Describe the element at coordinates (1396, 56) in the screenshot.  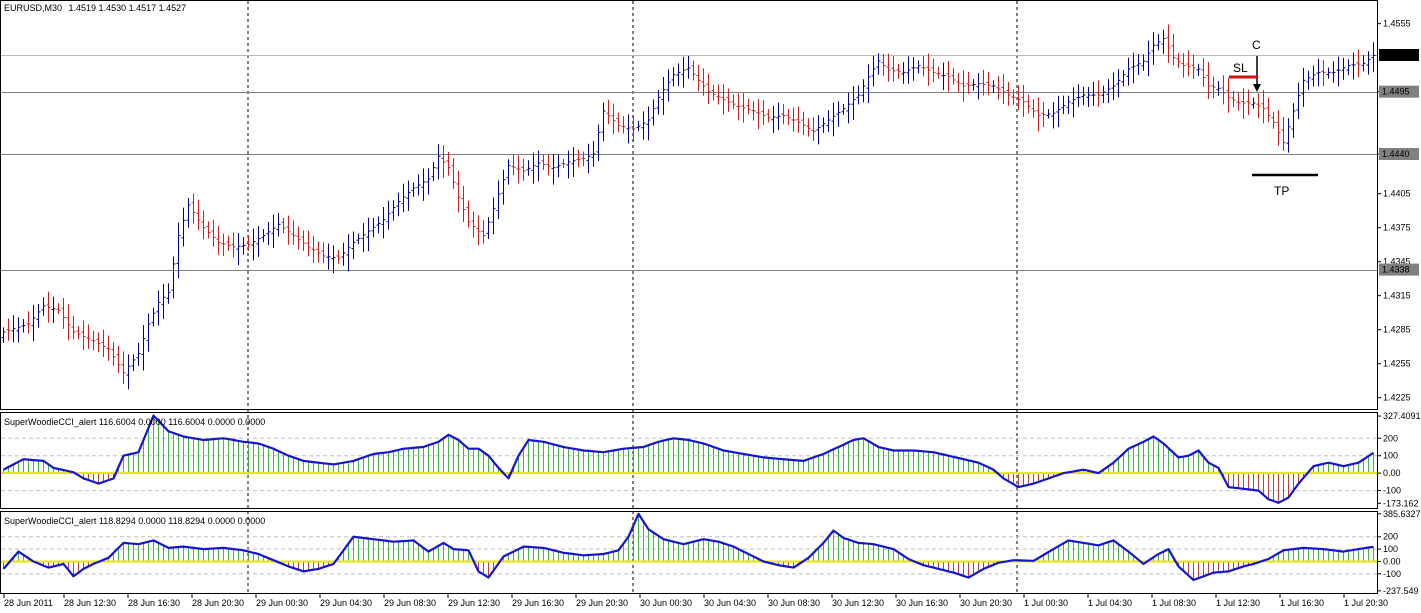
I see `current-price-label: 1.4527` at that location.